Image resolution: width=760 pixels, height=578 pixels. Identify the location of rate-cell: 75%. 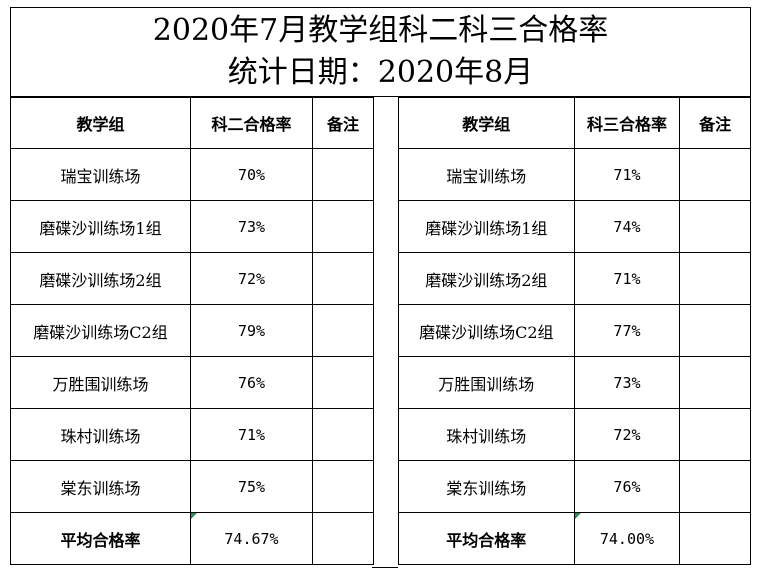
(251, 486).